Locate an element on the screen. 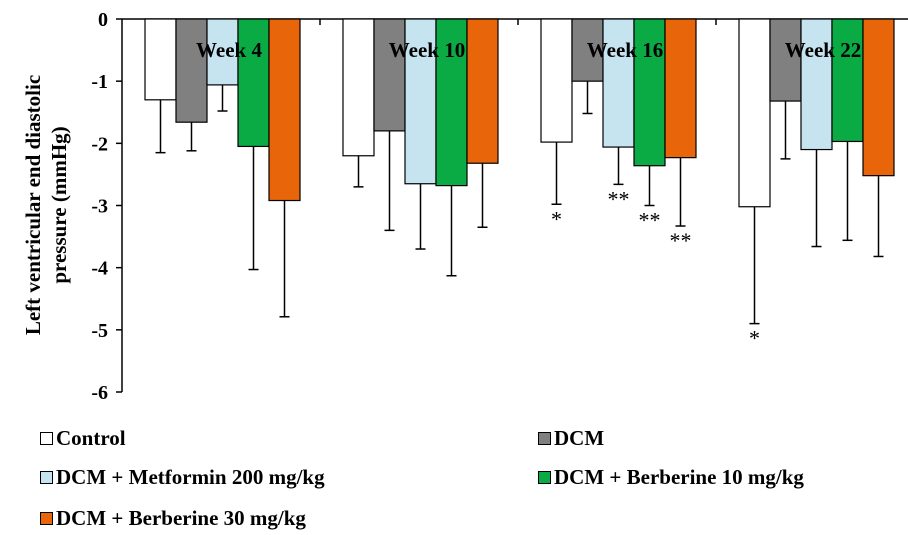 The image size is (908, 535). y-tick-label: 0 is located at coordinates (103, 20).